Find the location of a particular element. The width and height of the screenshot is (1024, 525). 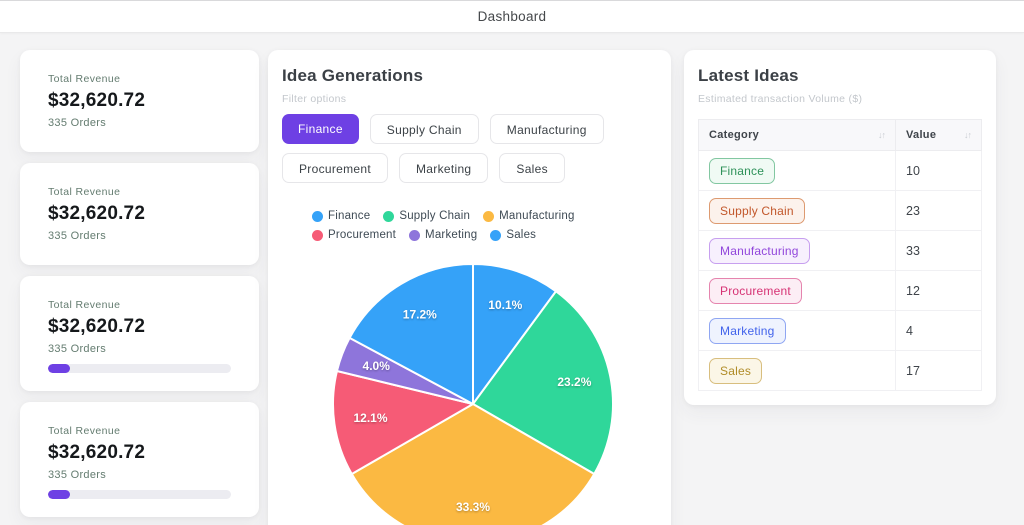

value-cell: 17 is located at coordinates (938, 370).